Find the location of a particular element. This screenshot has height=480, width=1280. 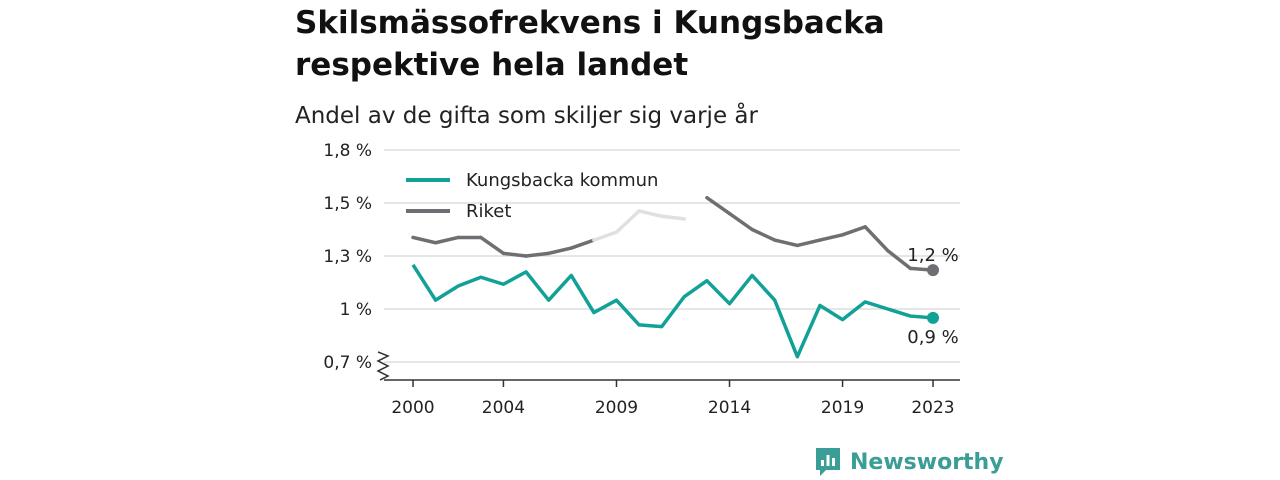

x-tick-label: 2019 is located at coordinates (842, 408).